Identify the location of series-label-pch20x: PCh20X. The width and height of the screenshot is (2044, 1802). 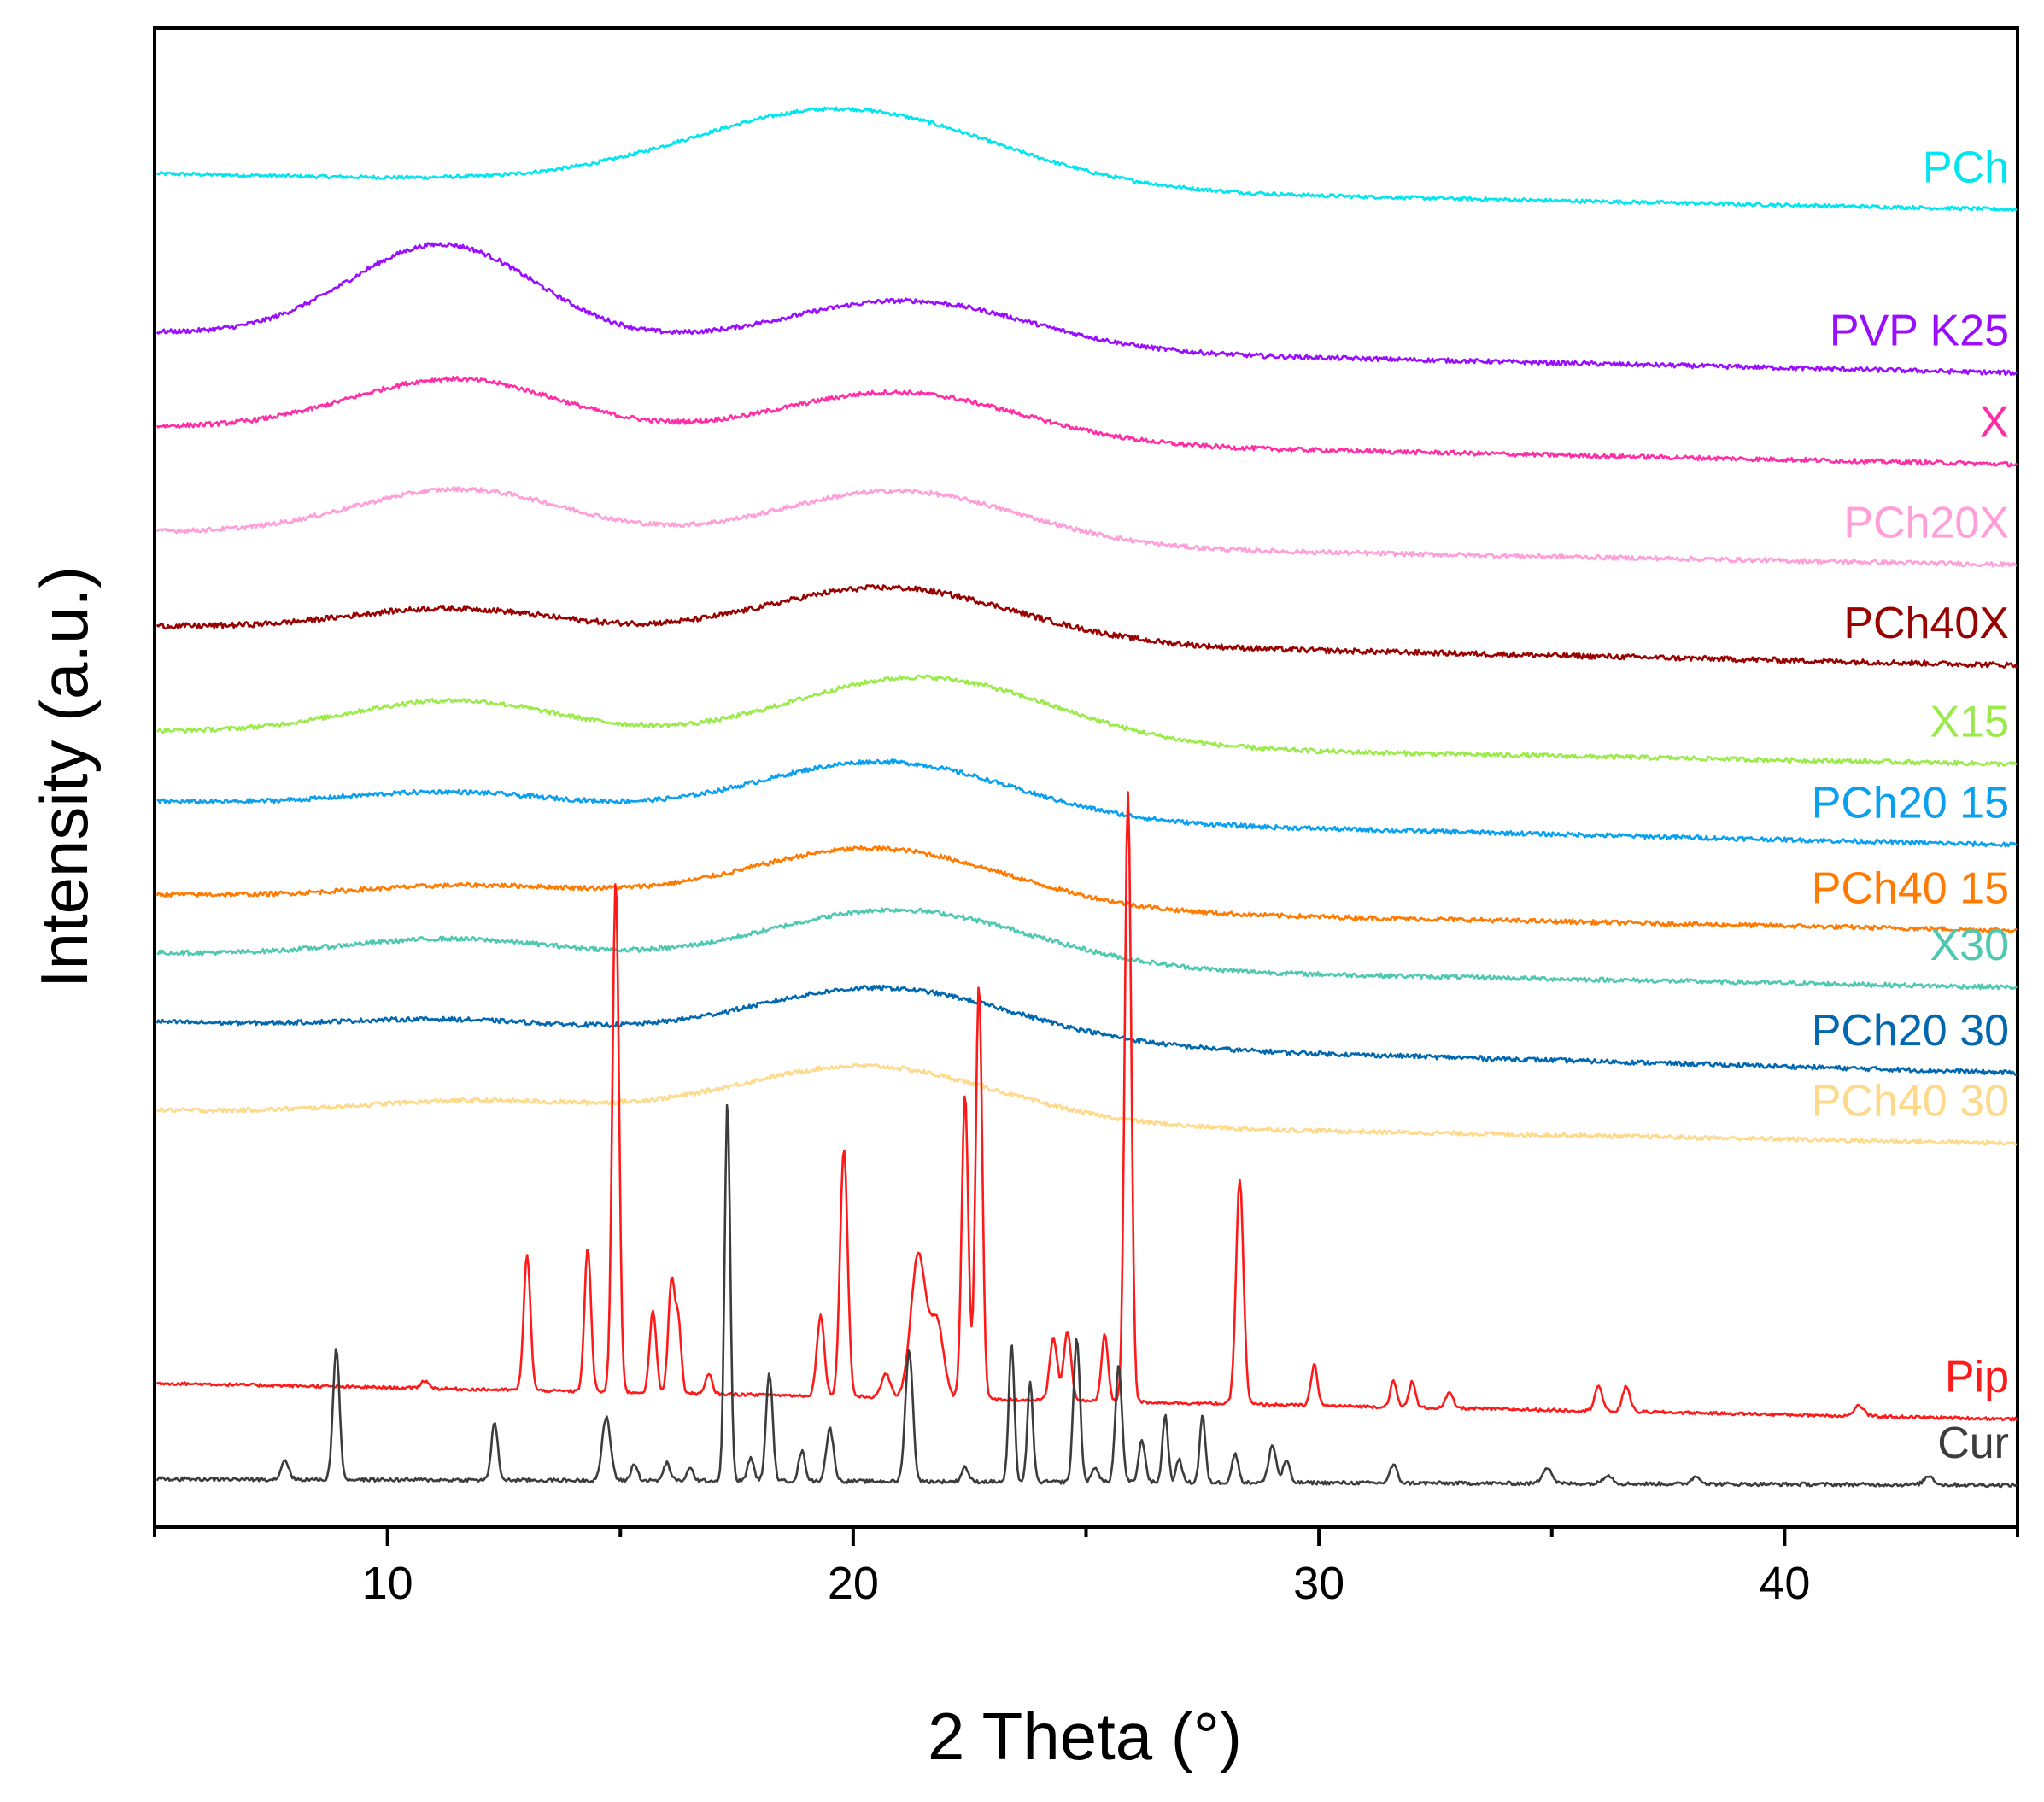
(1926, 522).